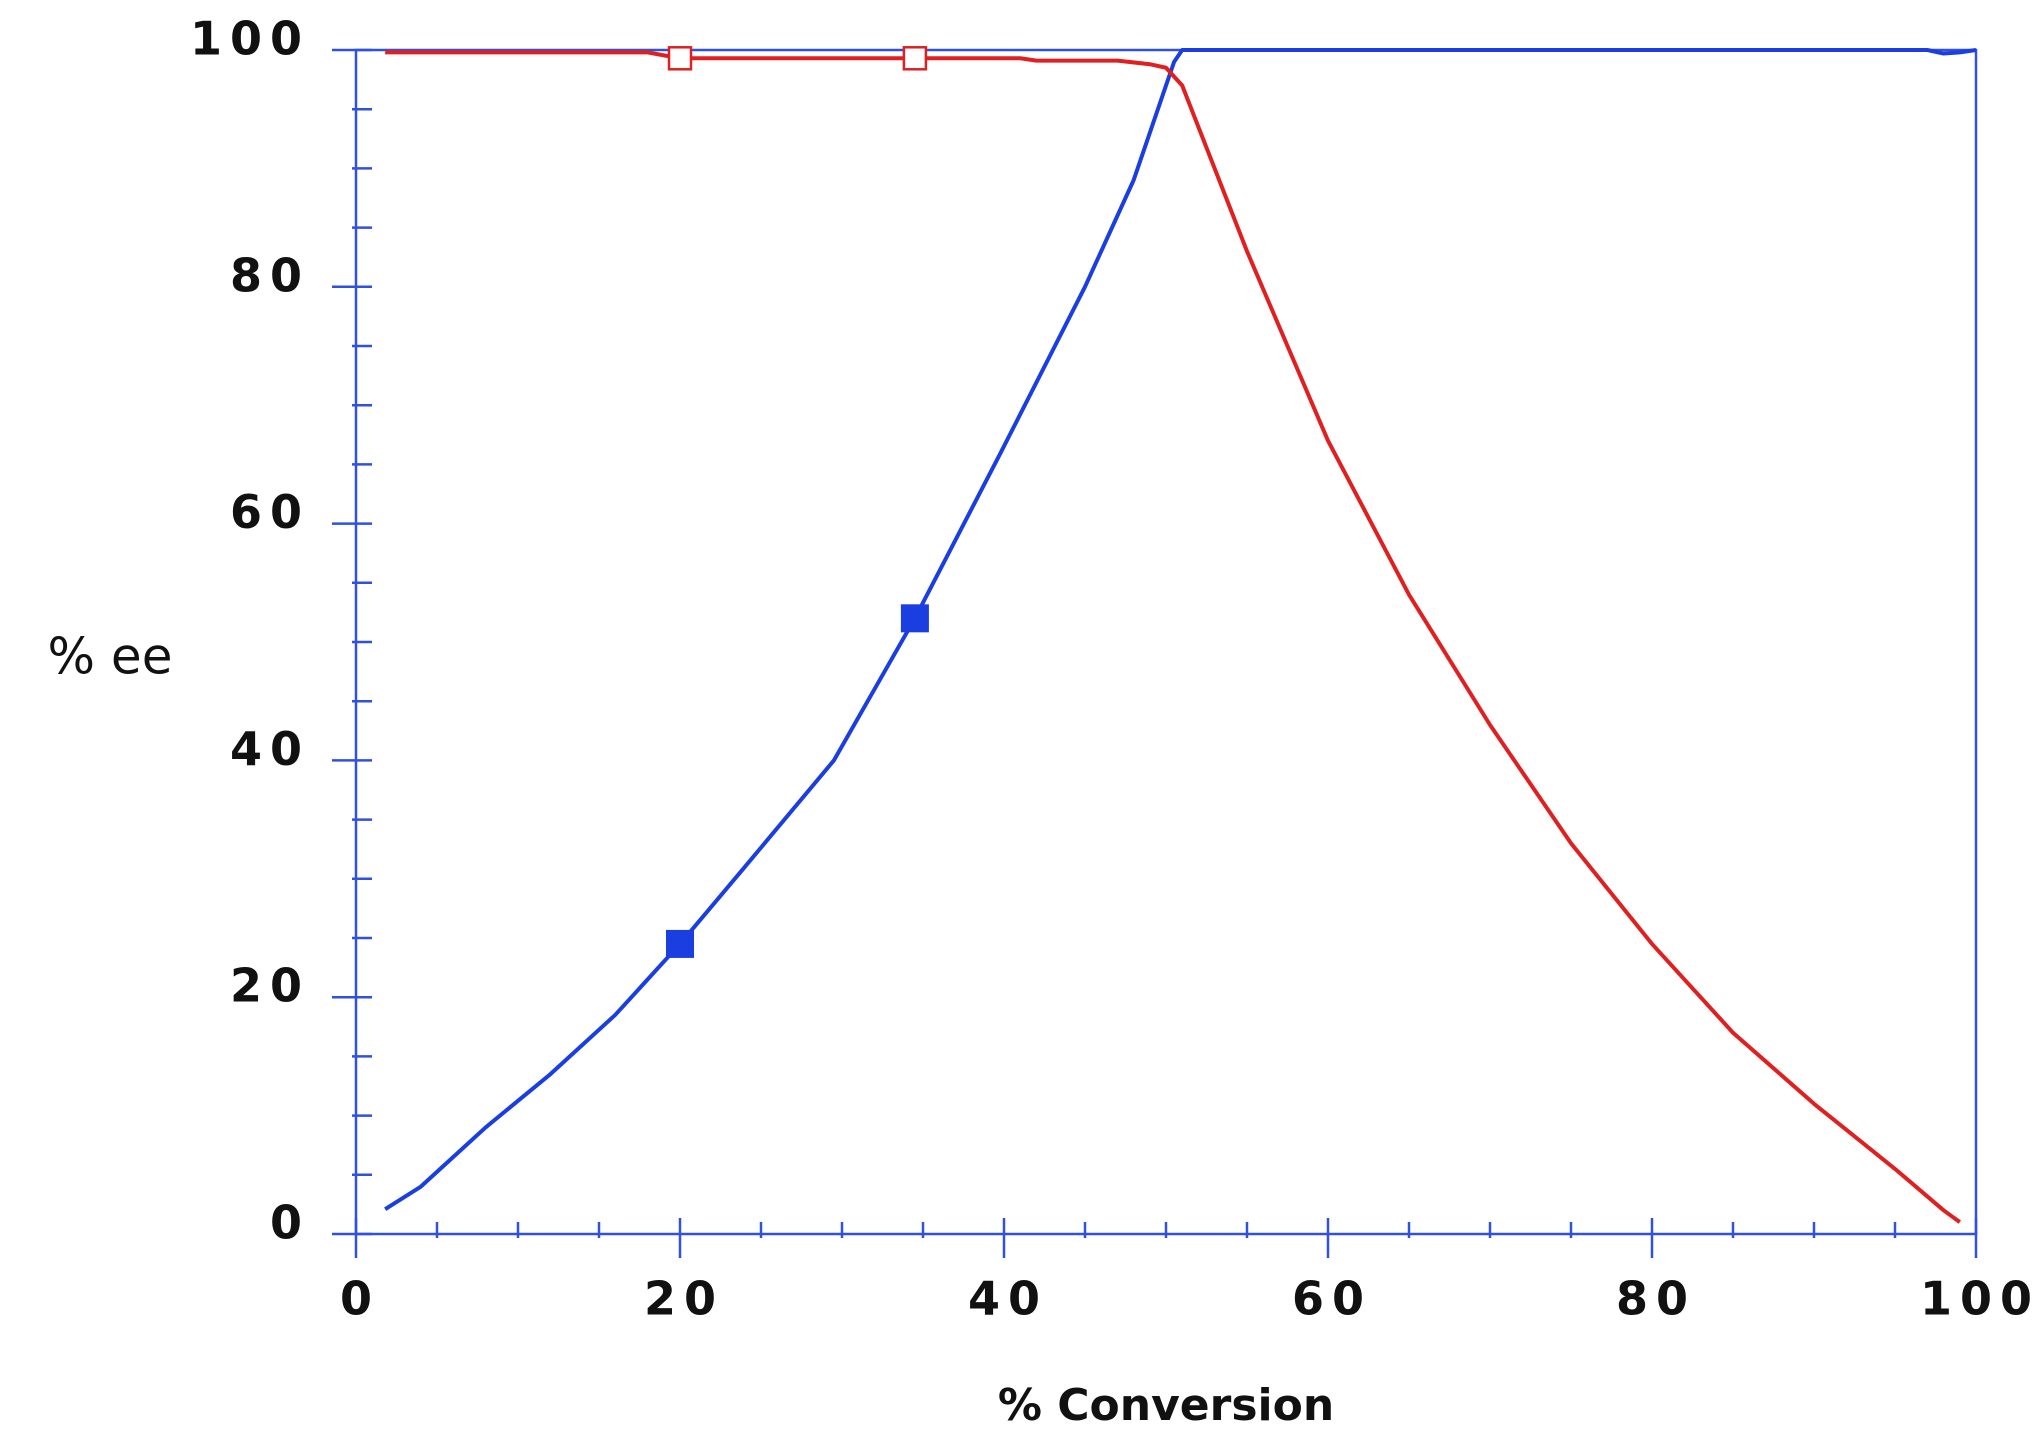 The width and height of the screenshot is (2044, 1455). I want to click on x-tick-label: 20, so click(684, 1299).